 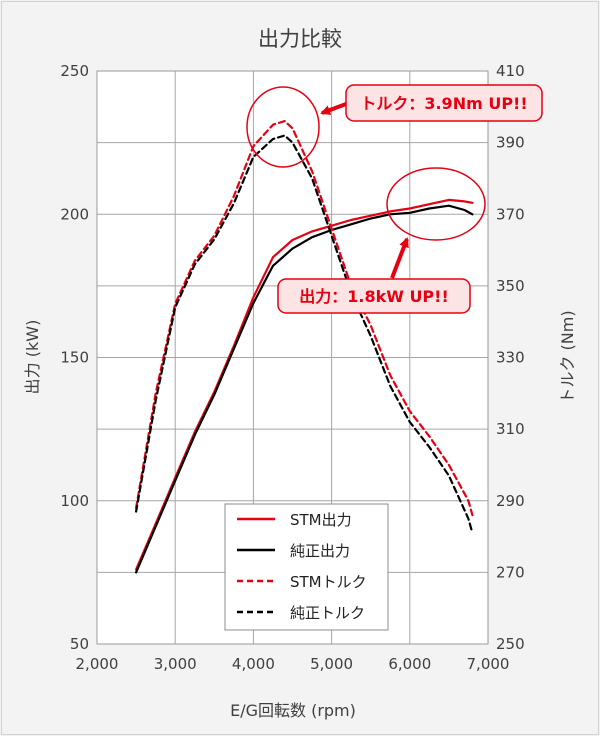 What do you see at coordinates (510, 429) in the screenshot?
I see `y-right-tick-label: 310` at bounding box center [510, 429].